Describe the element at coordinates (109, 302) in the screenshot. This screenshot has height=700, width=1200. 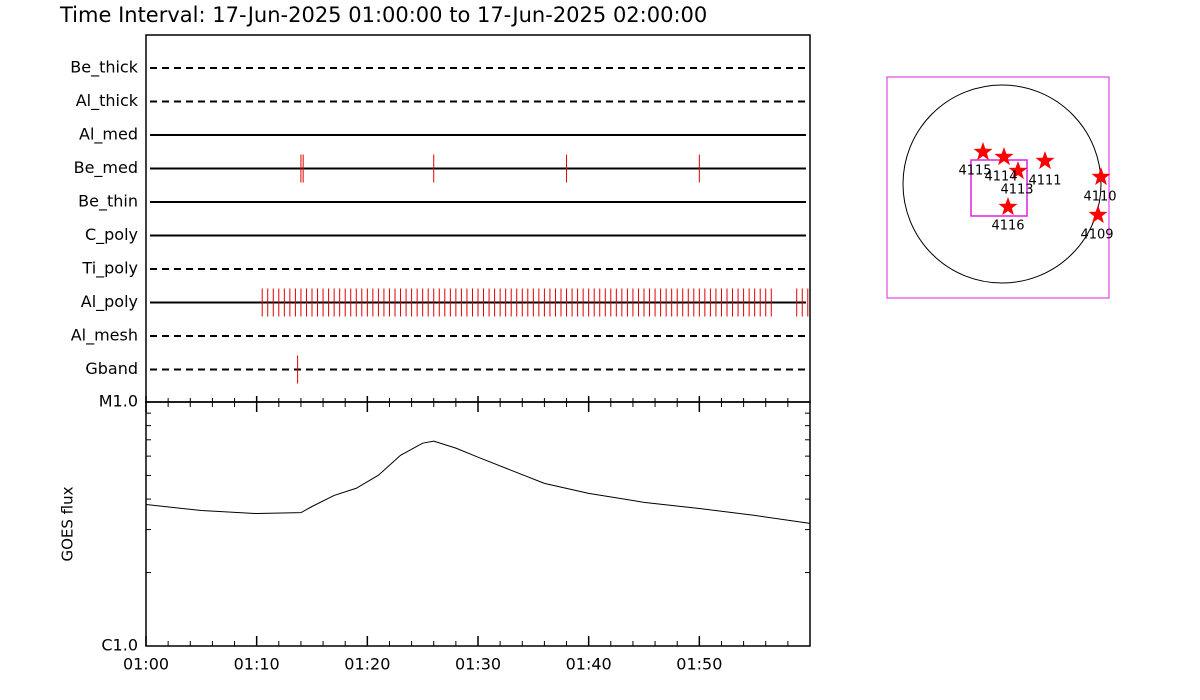
I see `row-label: Al_poly` at that location.